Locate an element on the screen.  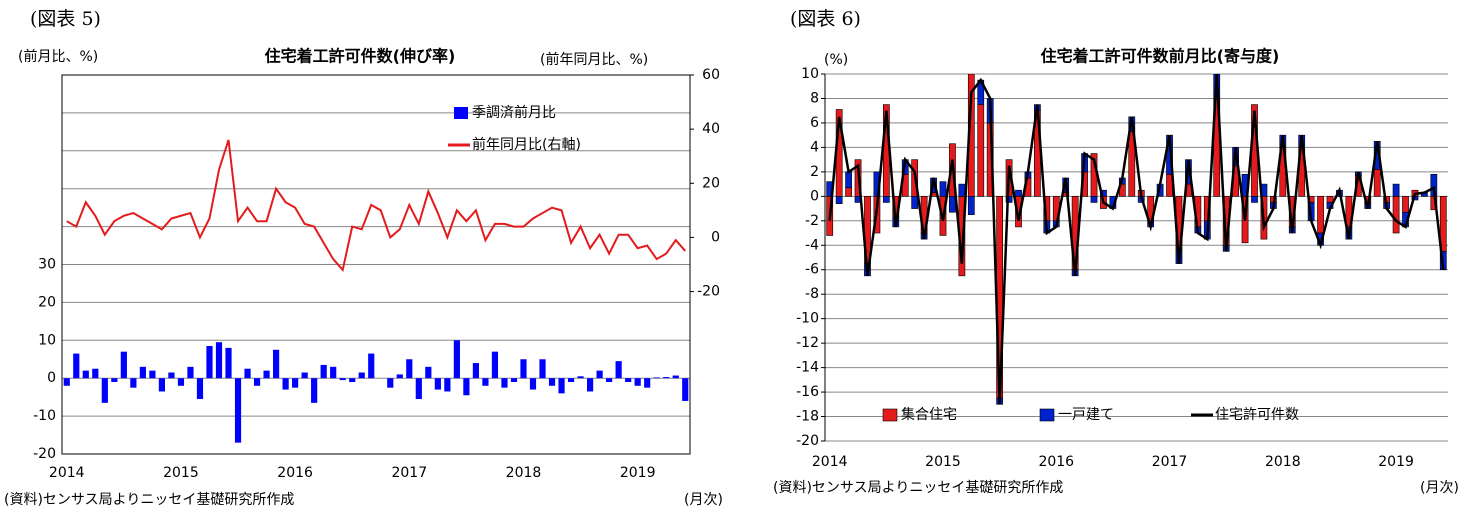
y-tick-label: -18 is located at coordinates (807, 417).